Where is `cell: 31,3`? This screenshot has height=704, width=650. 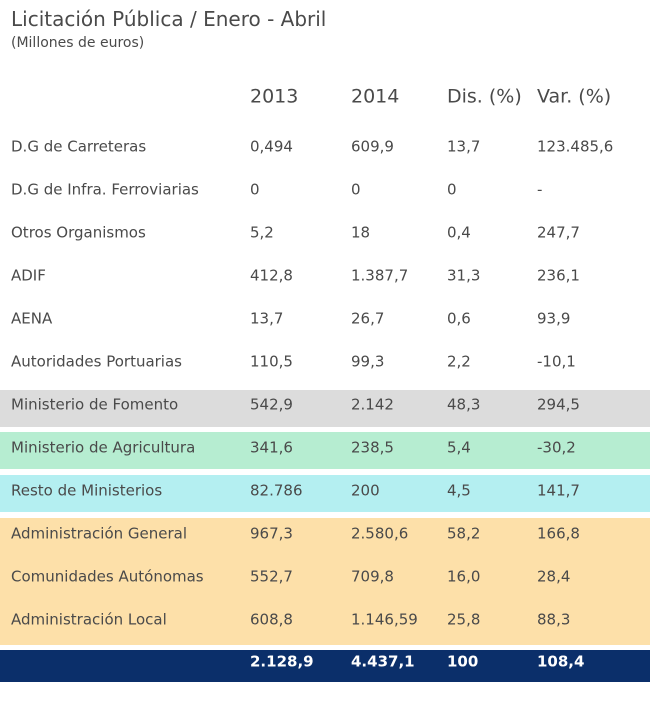
cell: 31,3 is located at coordinates (464, 275).